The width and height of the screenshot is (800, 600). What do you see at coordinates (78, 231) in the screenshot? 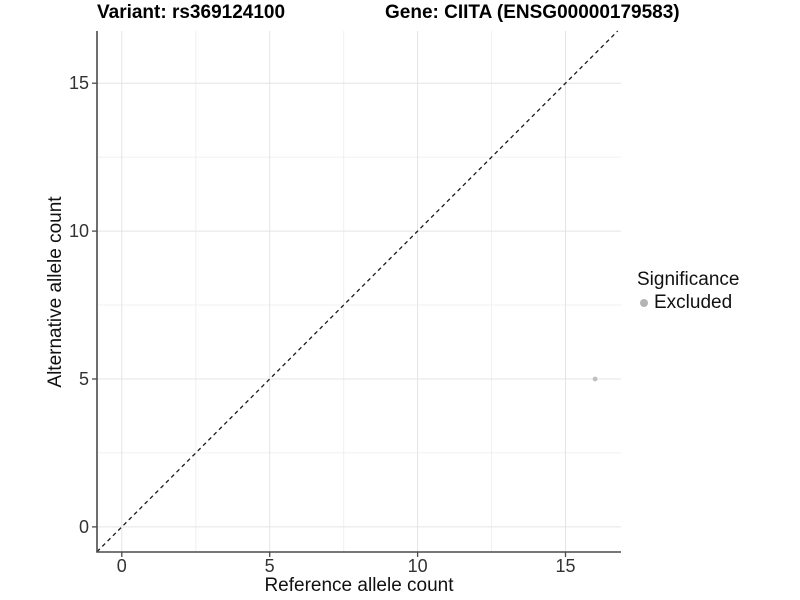
I see `y-tick-label-10: 10` at bounding box center [78, 231].